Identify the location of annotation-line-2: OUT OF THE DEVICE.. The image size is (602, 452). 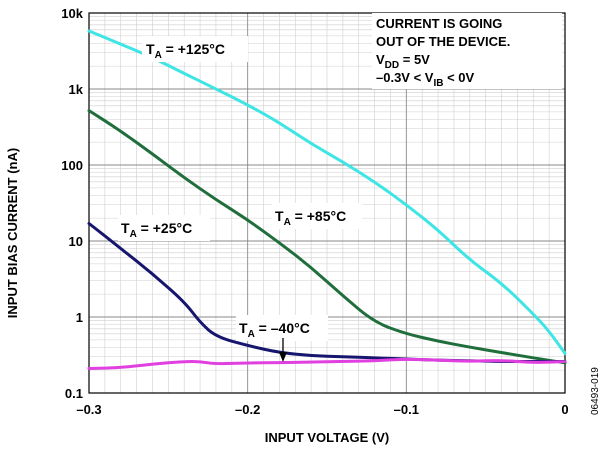
(443, 41).